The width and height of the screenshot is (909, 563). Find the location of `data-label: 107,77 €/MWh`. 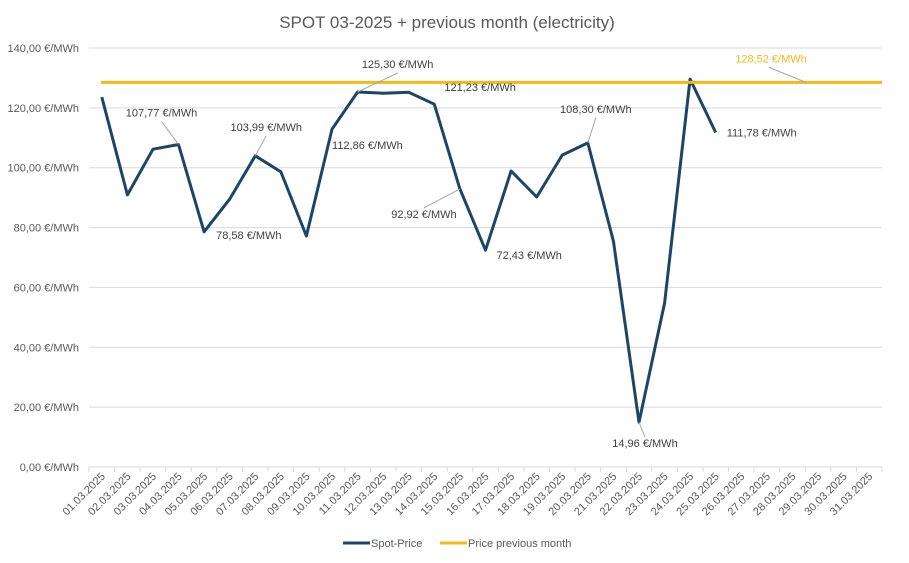

data-label: 107,77 €/MWh is located at coordinates (162, 113).